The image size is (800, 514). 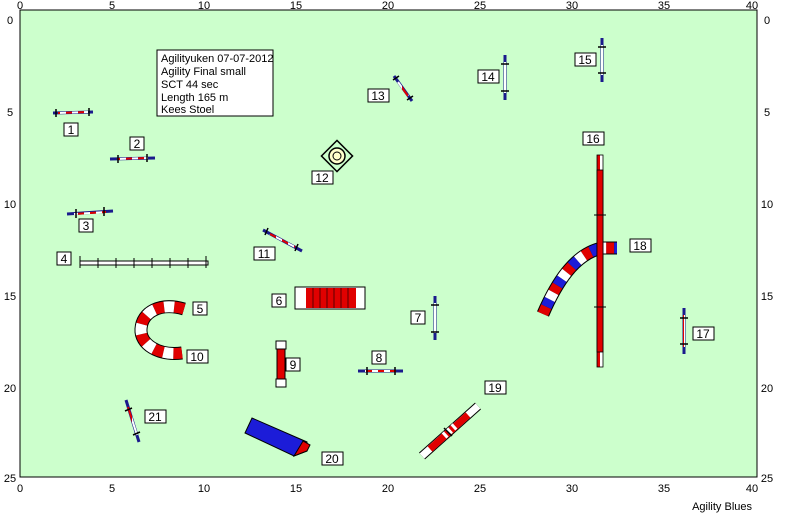 I want to click on number-label-5: 5, so click(x=200, y=308).